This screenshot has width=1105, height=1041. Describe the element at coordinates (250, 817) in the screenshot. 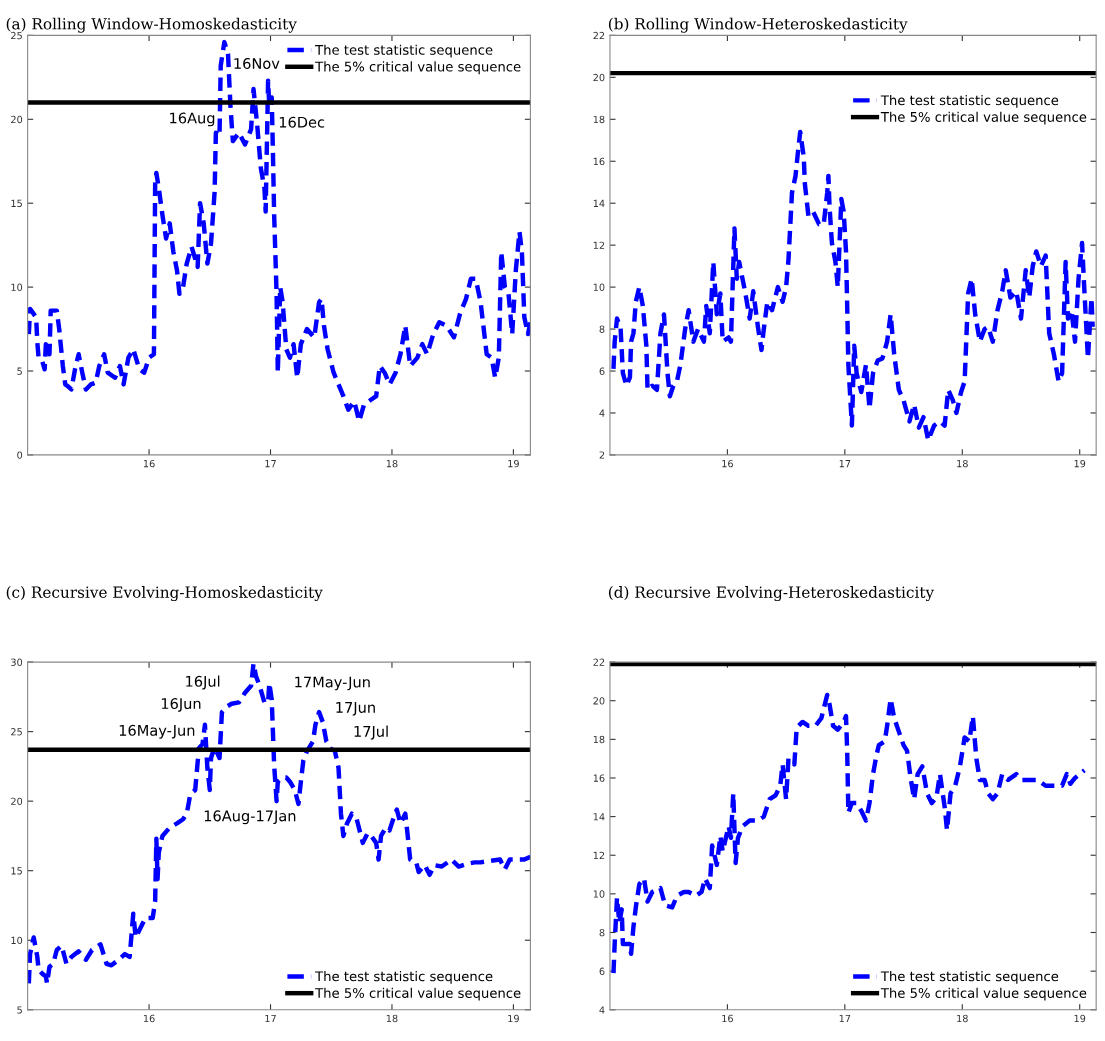

I see `annotation: 16Aug-17Jan` at that location.